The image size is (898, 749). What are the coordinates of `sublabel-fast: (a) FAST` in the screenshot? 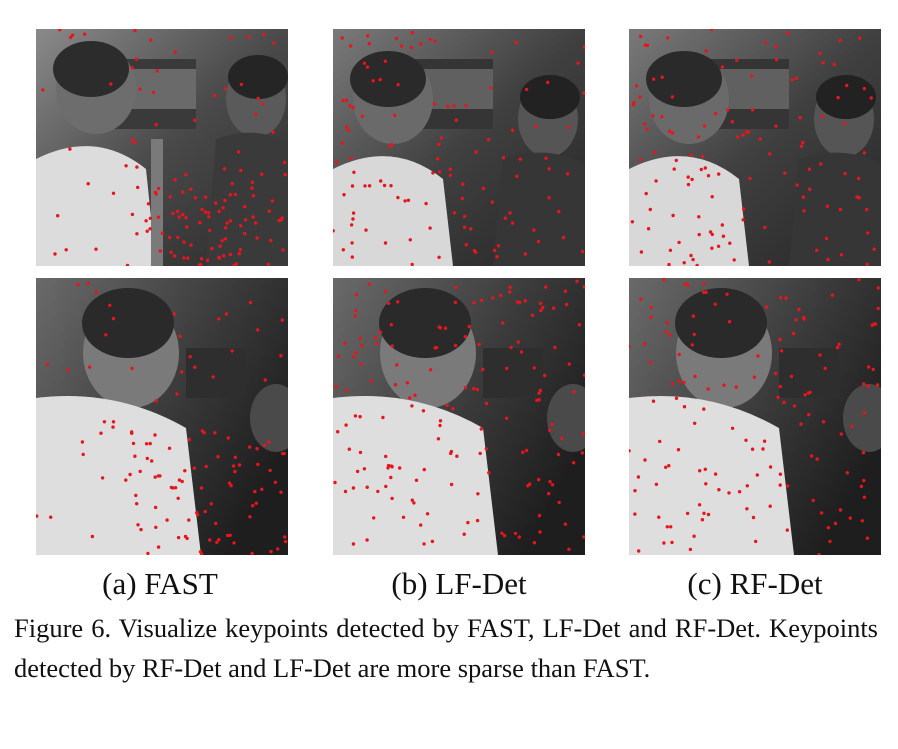 It's located at (160, 583).